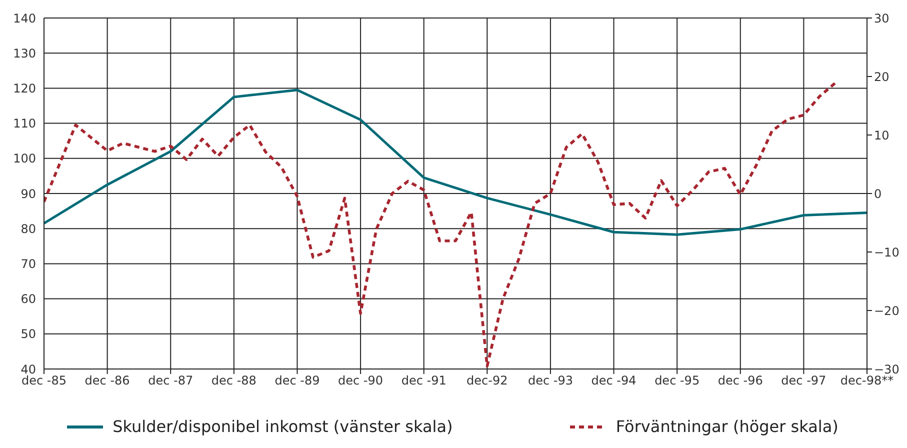 This screenshot has height=448, width=907. Describe the element at coordinates (171, 381) in the screenshot. I see `x-tick-label: dec -87` at that location.